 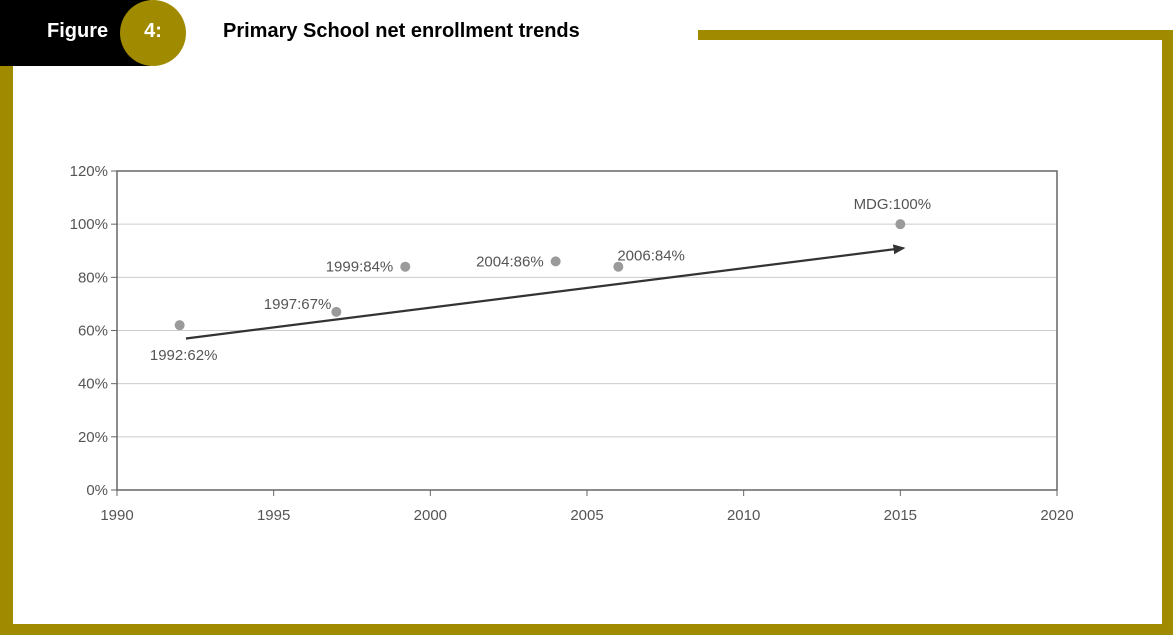 I want to click on y-tick-label: 60%, so click(x=93, y=331).